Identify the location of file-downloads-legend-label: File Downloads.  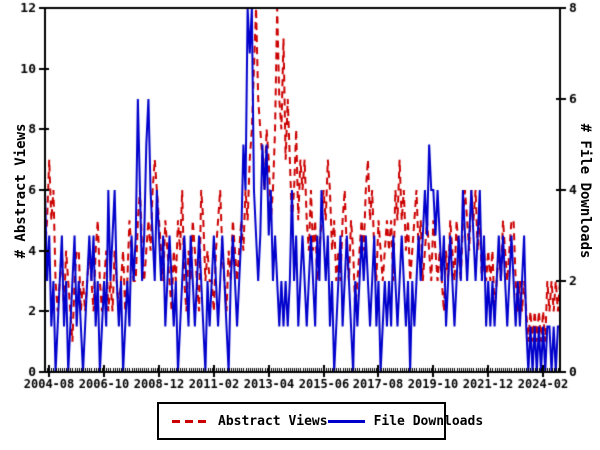
(428, 421).